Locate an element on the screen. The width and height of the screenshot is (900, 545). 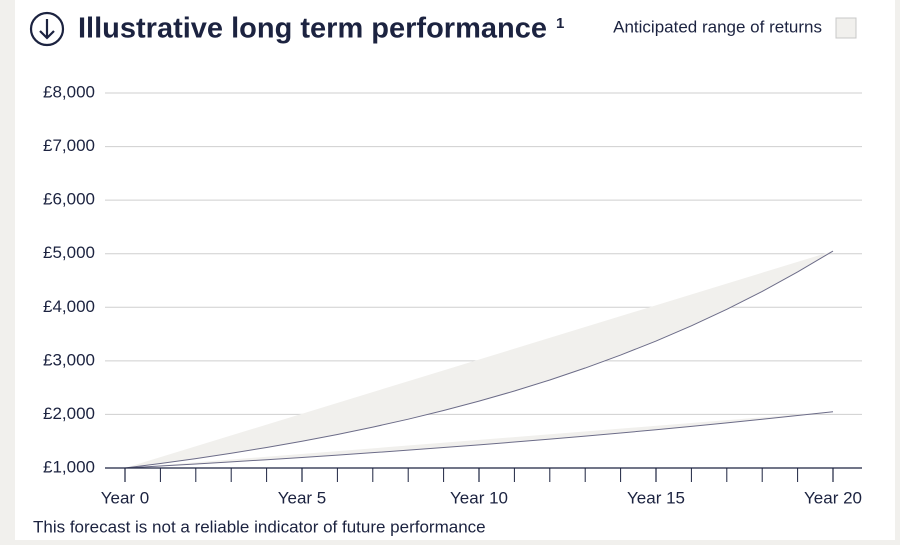
x-tick-label: Year 10 is located at coordinates (479, 497).